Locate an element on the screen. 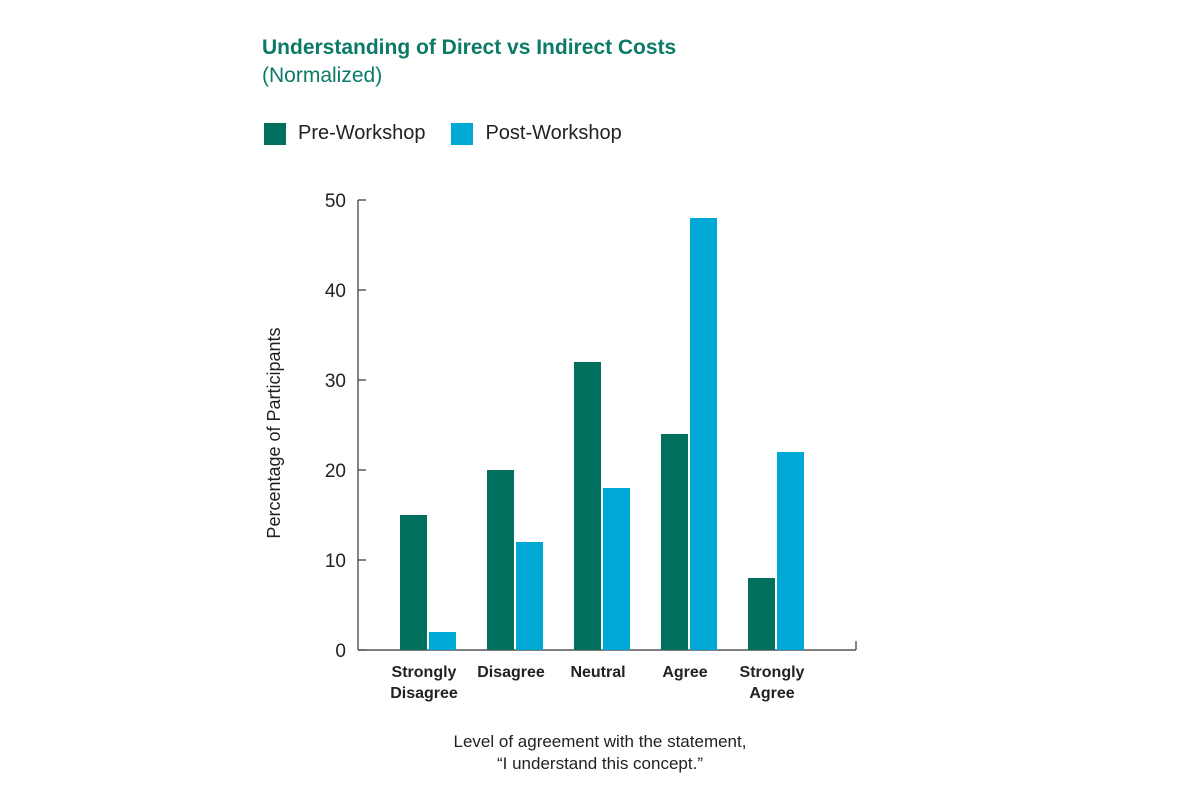 The height and width of the screenshot is (800, 1200). y-axis-label: Percentage of Participants is located at coordinates (274, 432).